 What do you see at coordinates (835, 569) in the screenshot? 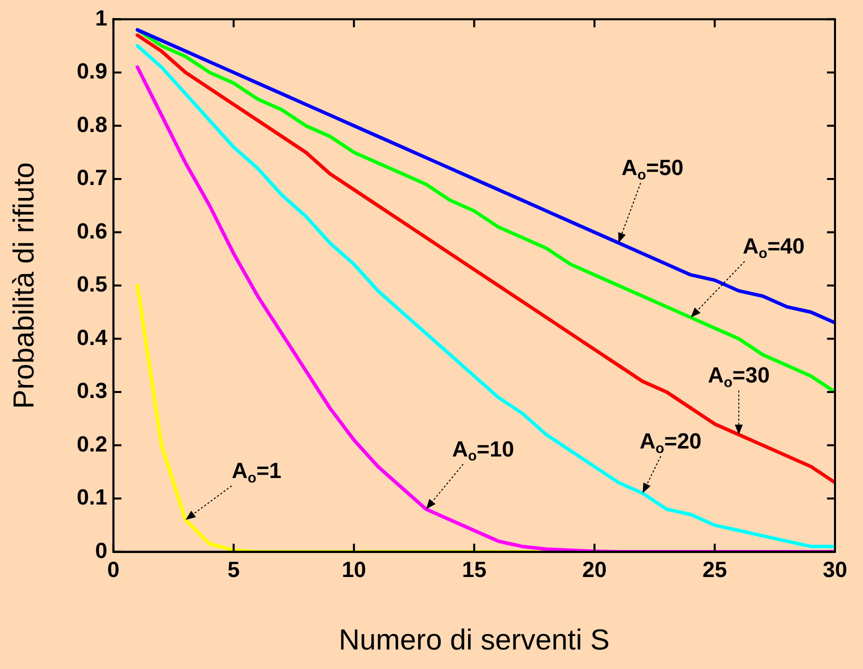
I see `x-tick-label: 30` at bounding box center [835, 569].